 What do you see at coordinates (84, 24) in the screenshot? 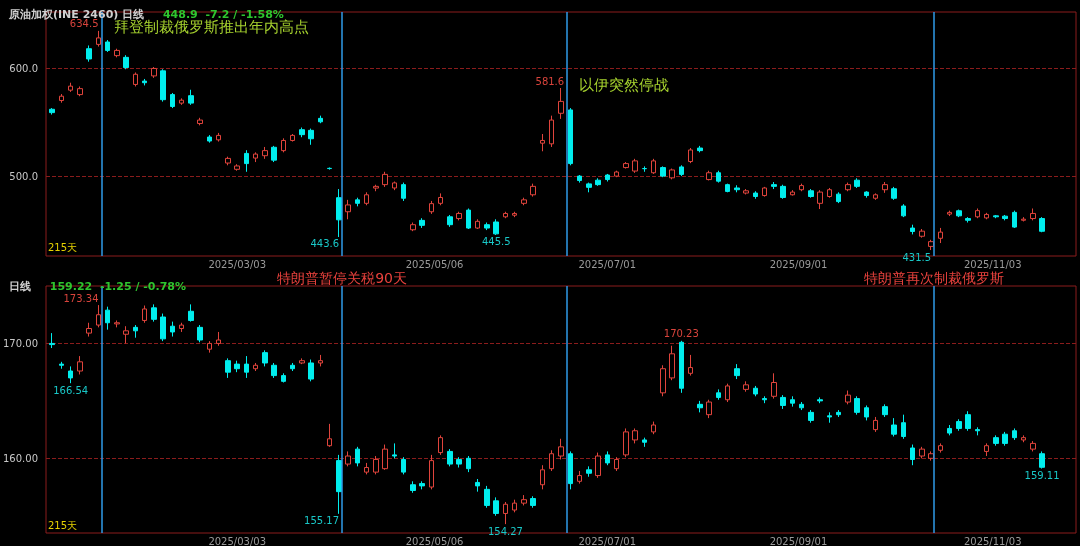
I see `annotation: 634.5` at bounding box center [84, 24].